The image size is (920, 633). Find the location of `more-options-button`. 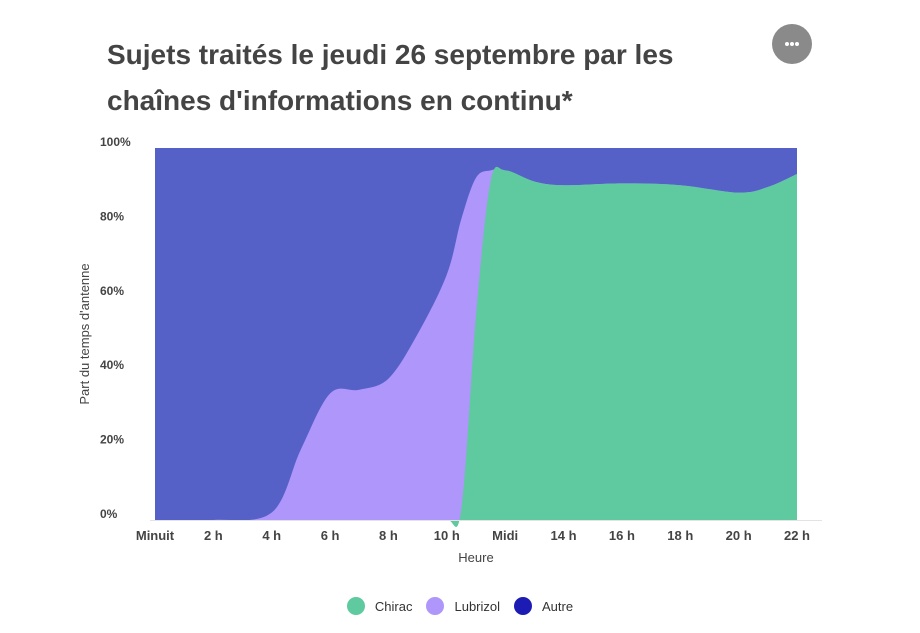

more-options-button is located at coordinates (792, 44).